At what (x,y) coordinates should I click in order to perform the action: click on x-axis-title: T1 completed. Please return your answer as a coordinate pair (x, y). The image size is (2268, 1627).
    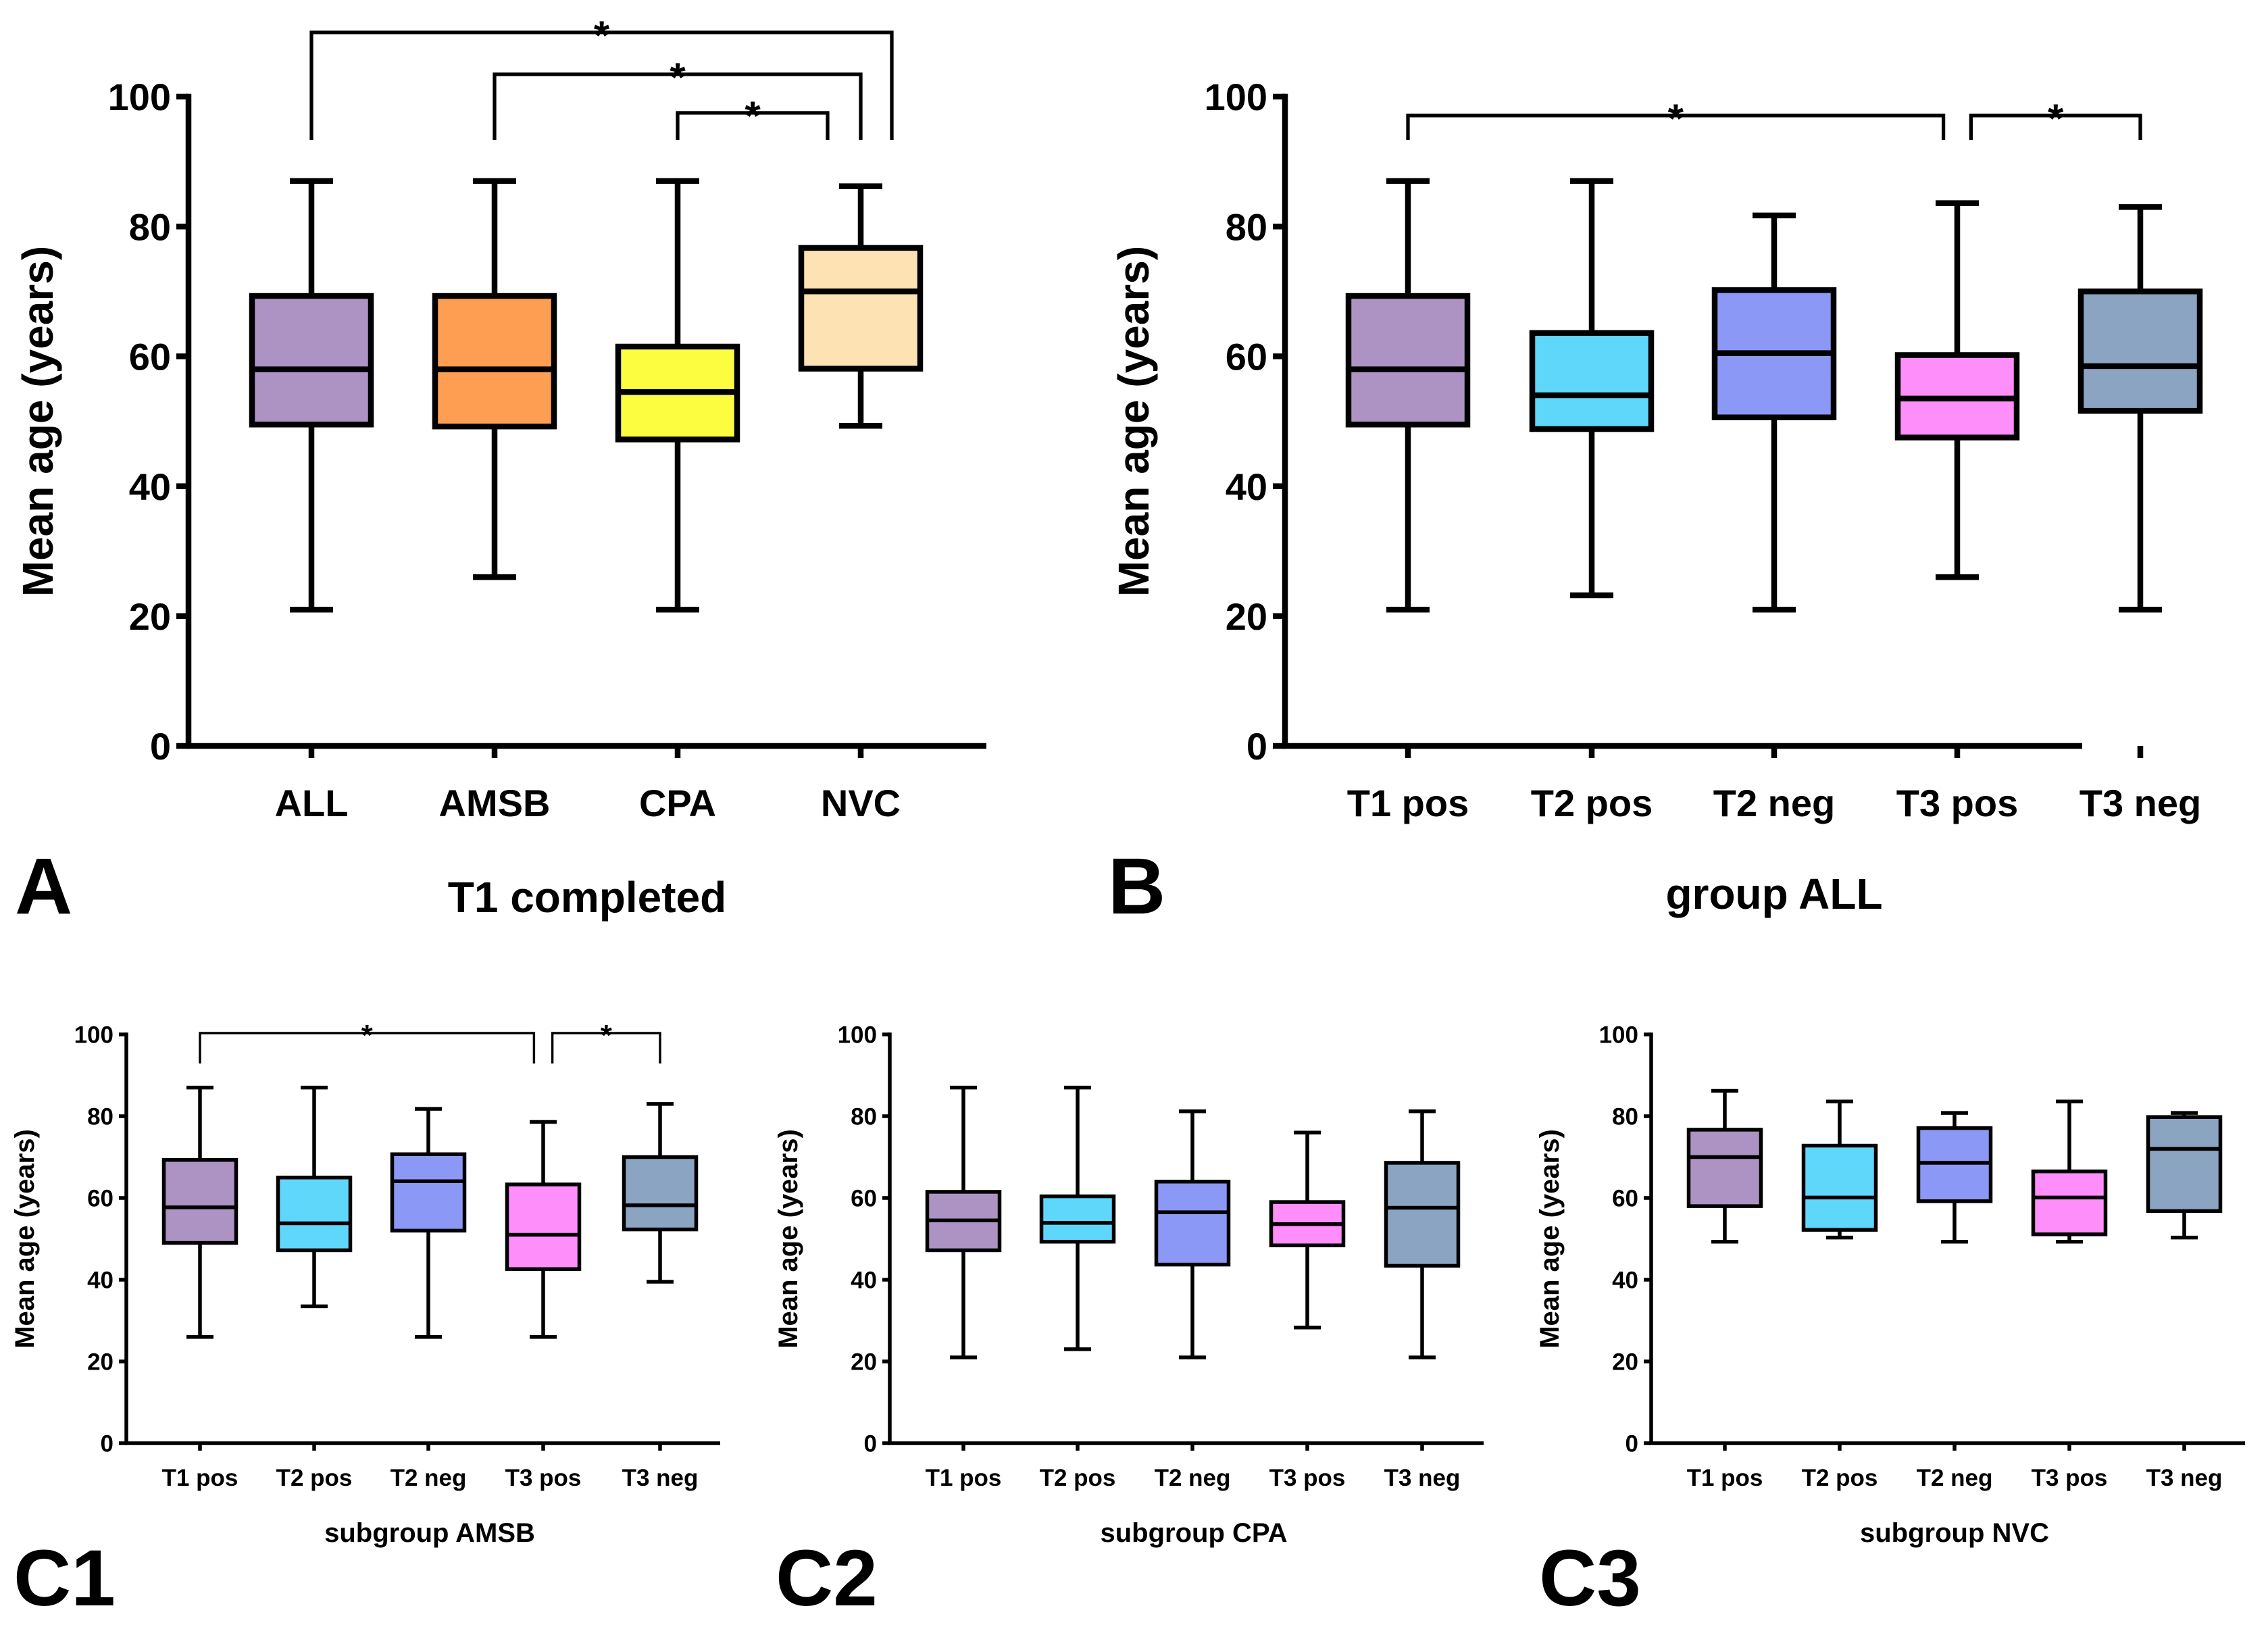
    Looking at the image, I should click on (587, 898).